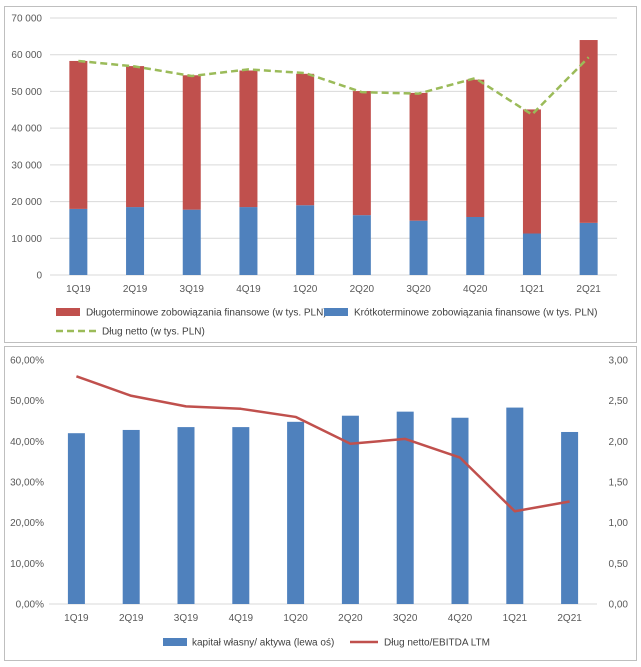  Describe the element at coordinates (515, 618) in the screenshot. I see `bottom-x-tick-label: 1Q21` at that location.